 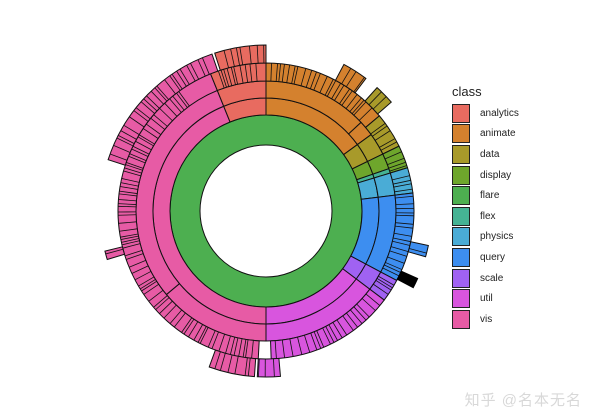 What do you see at coordinates (490, 154) in the screenshot?
I see `legend-label: data` at bounding box center [490, 154].